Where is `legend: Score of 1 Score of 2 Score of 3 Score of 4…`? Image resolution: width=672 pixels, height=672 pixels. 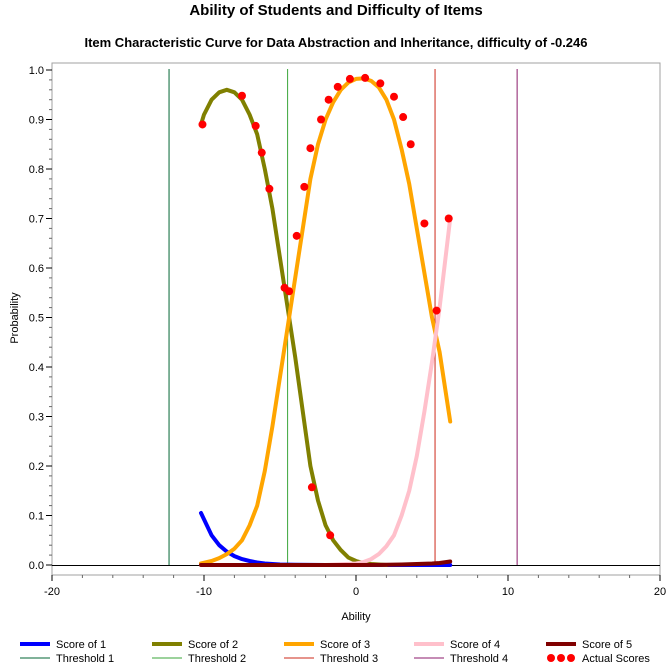
legend: Score of 1 Score of 2 Score of 3 Score of 4… is located at coordinates (335, 652).